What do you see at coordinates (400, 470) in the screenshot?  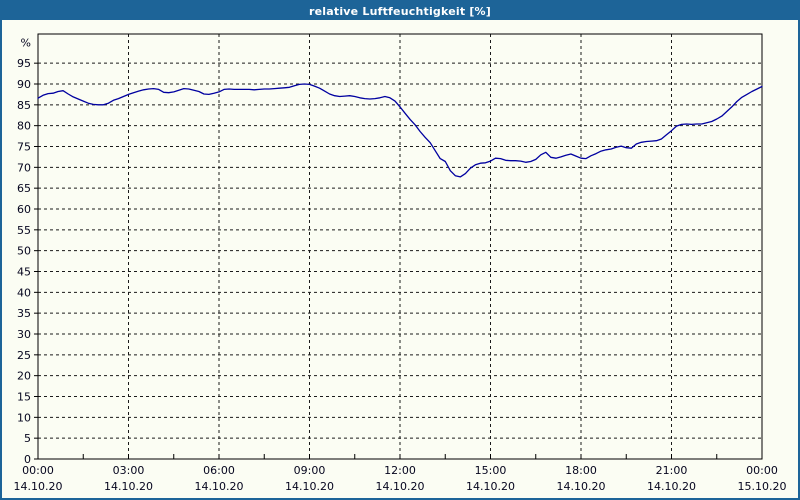 I see `x-tick-time-label: 12:00` at bounding box center [400, 470].